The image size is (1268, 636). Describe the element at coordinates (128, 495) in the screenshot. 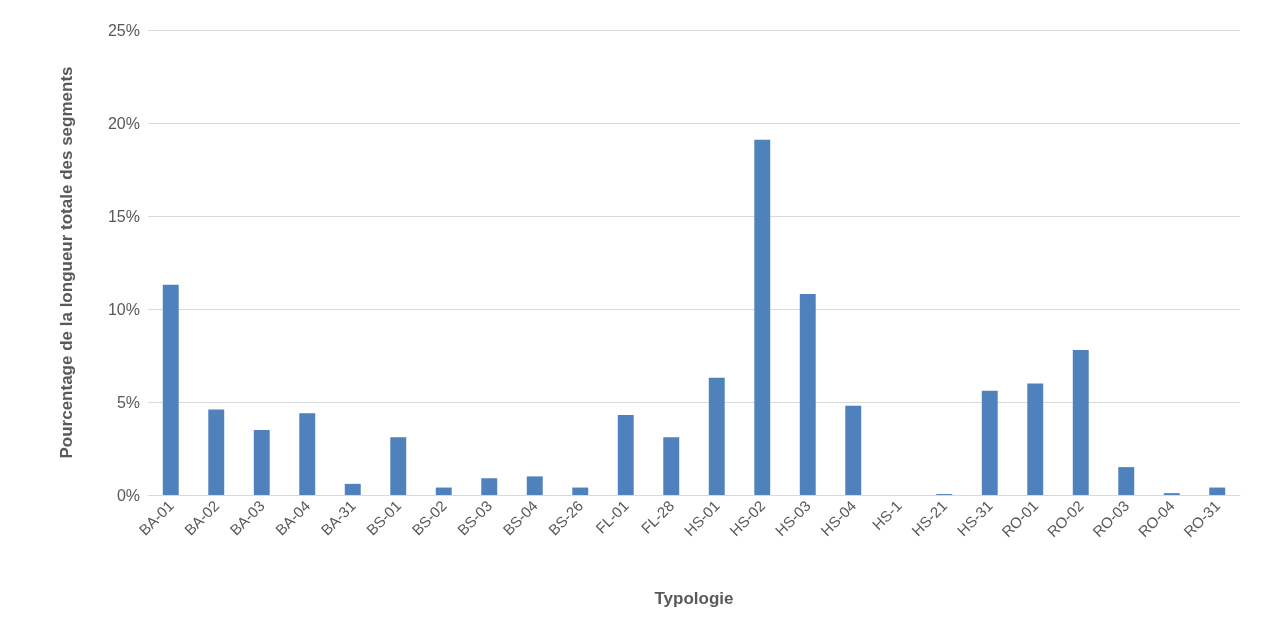

I see `y-tick-label: 0%` at that location.